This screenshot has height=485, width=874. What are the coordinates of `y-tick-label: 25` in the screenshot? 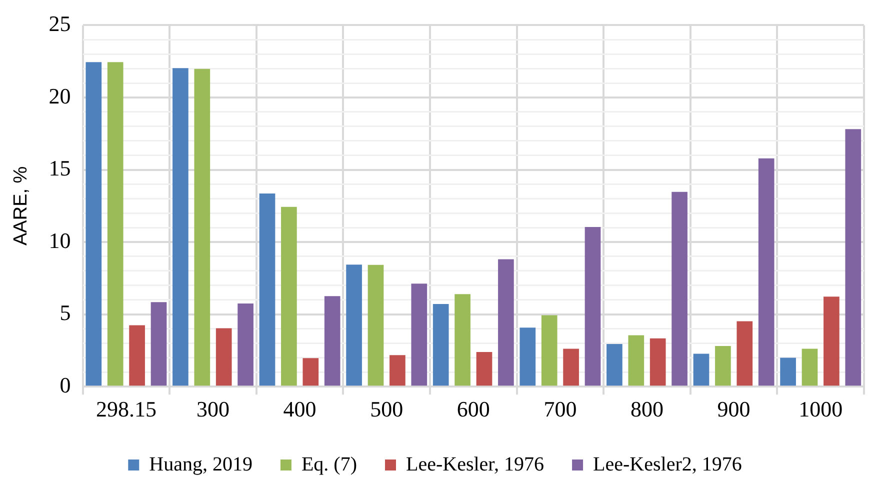 It's located at (59, 23).